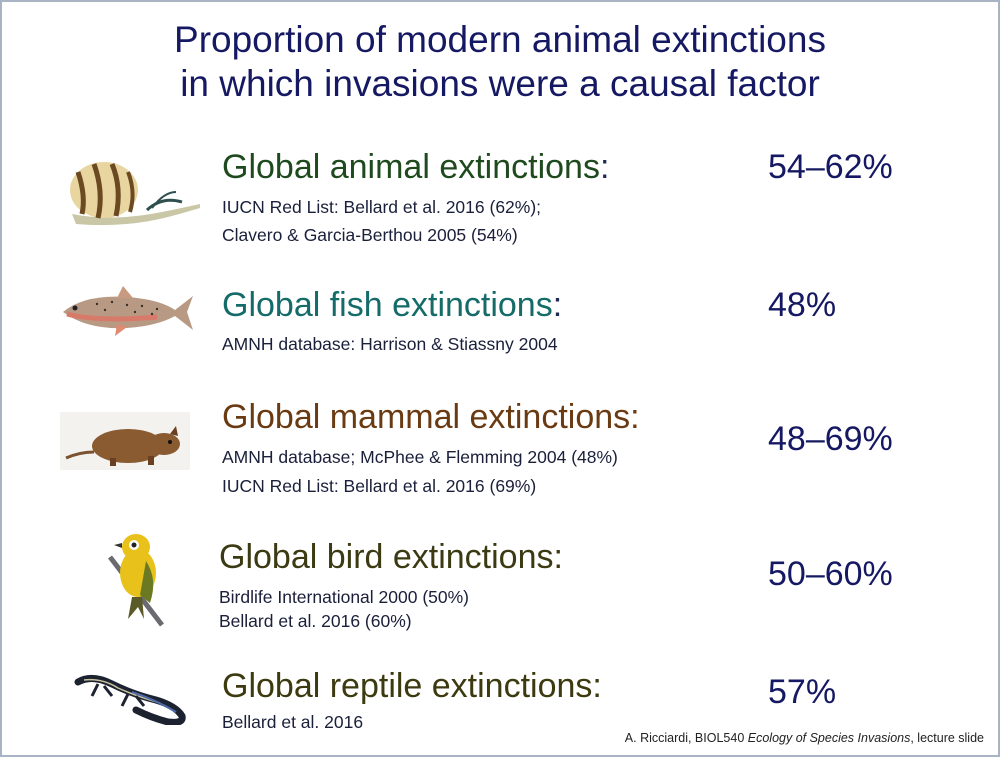 The image size is (1000, 757). What do you see at coordinates (130, 700) in the screenshot?
I see `lizard-icon` at bounding box center [130, 700].